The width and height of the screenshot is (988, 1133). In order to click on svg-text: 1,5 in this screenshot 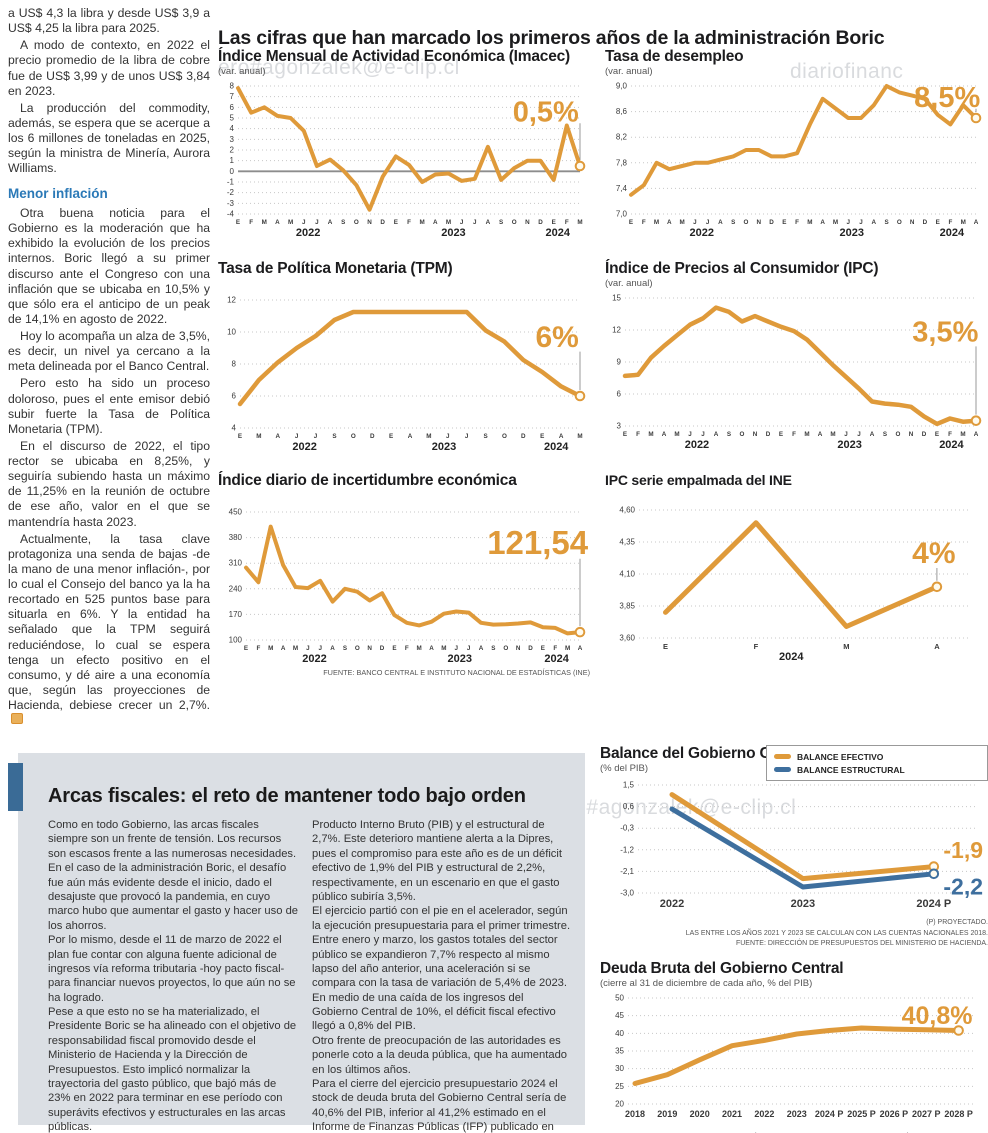, I will do `click(629, 785)`.